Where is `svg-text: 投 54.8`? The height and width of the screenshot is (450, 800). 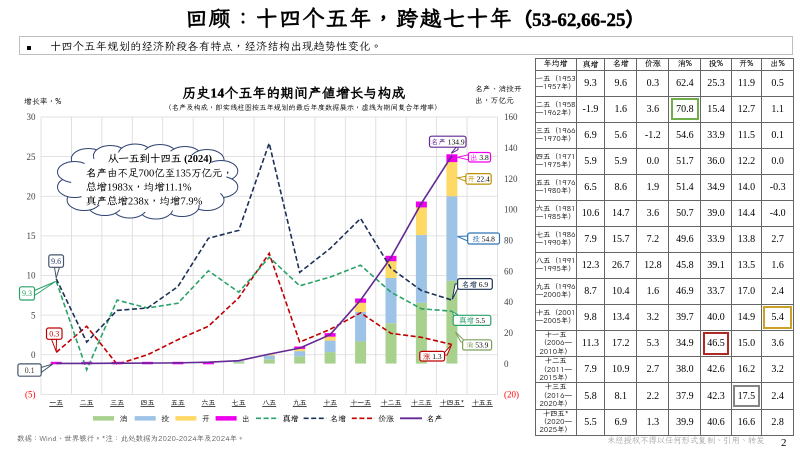
svg-text: 投 54.8 is located at coordinates (483, 238).